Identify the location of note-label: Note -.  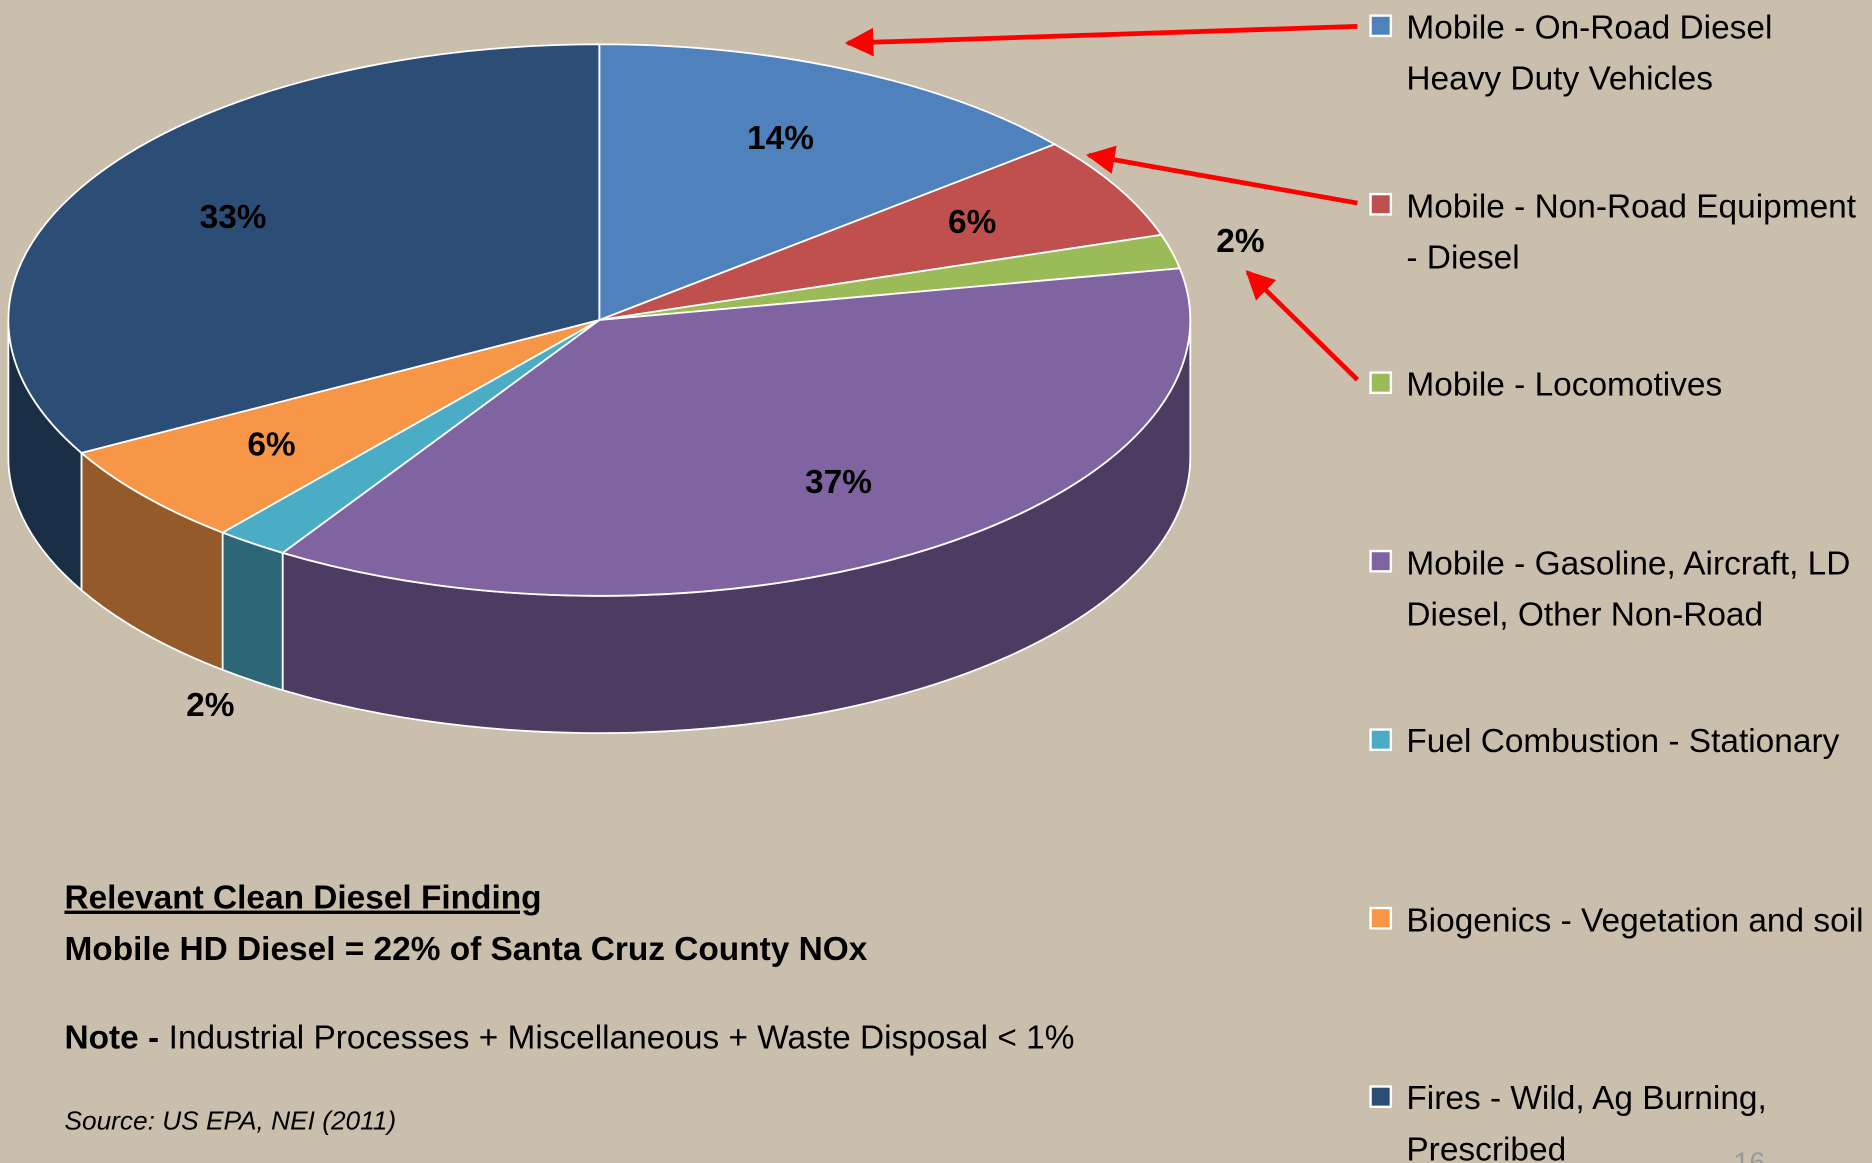
(111, 1037).